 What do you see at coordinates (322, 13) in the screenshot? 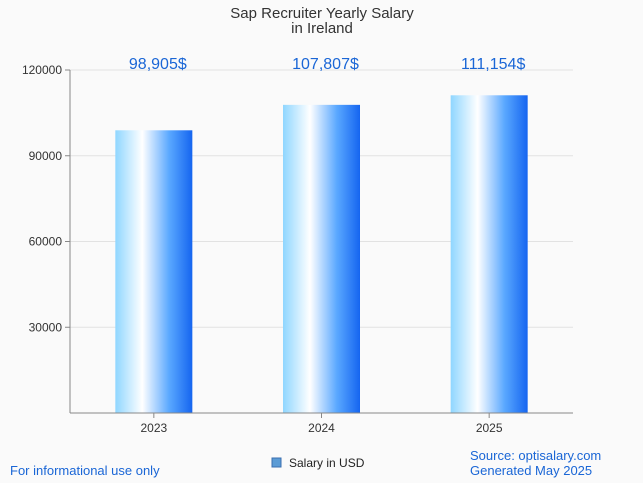
I see `chart-title-line-1: Sap Recruiter Yearly Salary` at bounding box center [322, 13].